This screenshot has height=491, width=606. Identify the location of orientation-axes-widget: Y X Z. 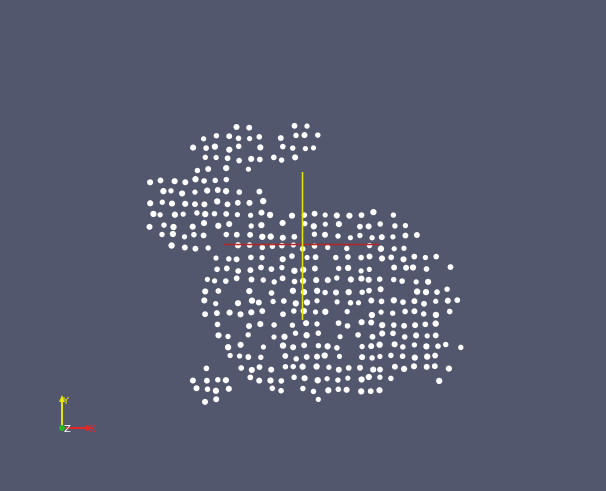
(77, 415).